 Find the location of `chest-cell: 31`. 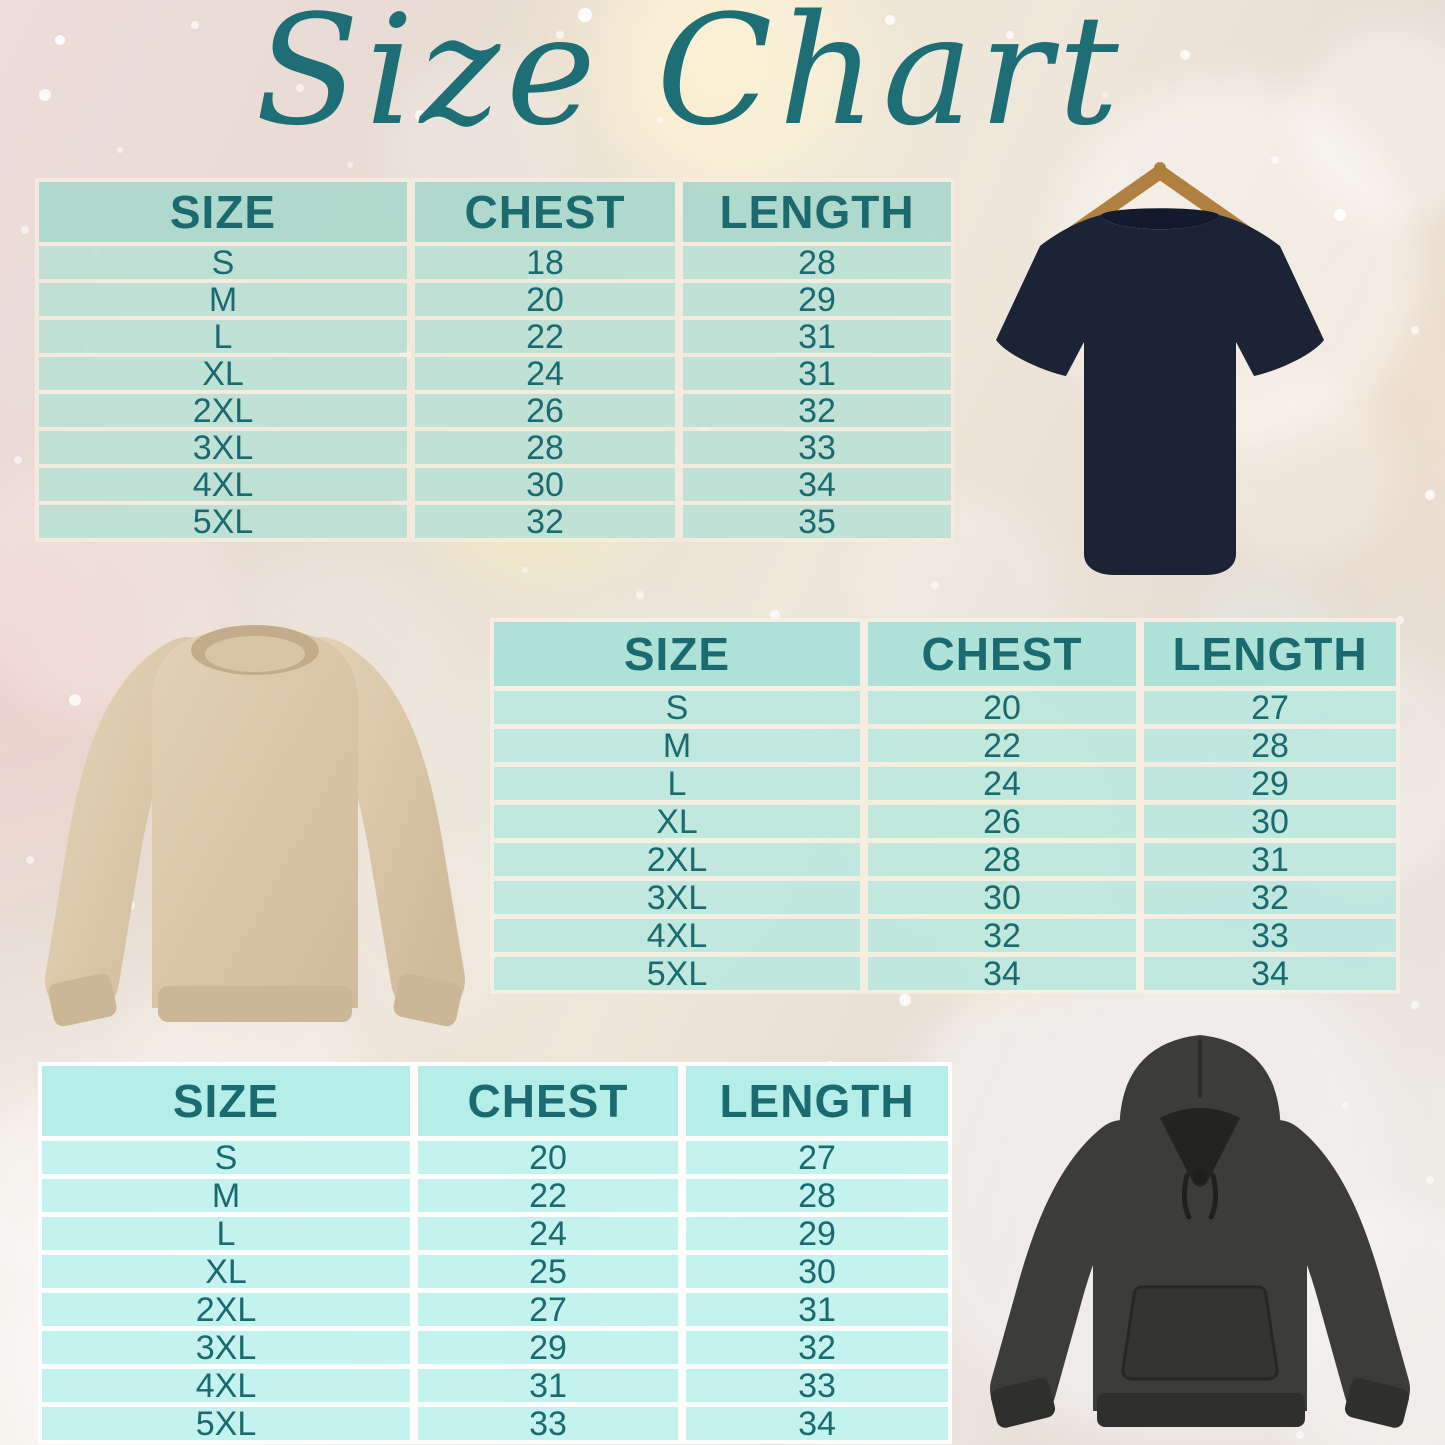

chest-cell: 31 is located at coordinates (548, 1386).